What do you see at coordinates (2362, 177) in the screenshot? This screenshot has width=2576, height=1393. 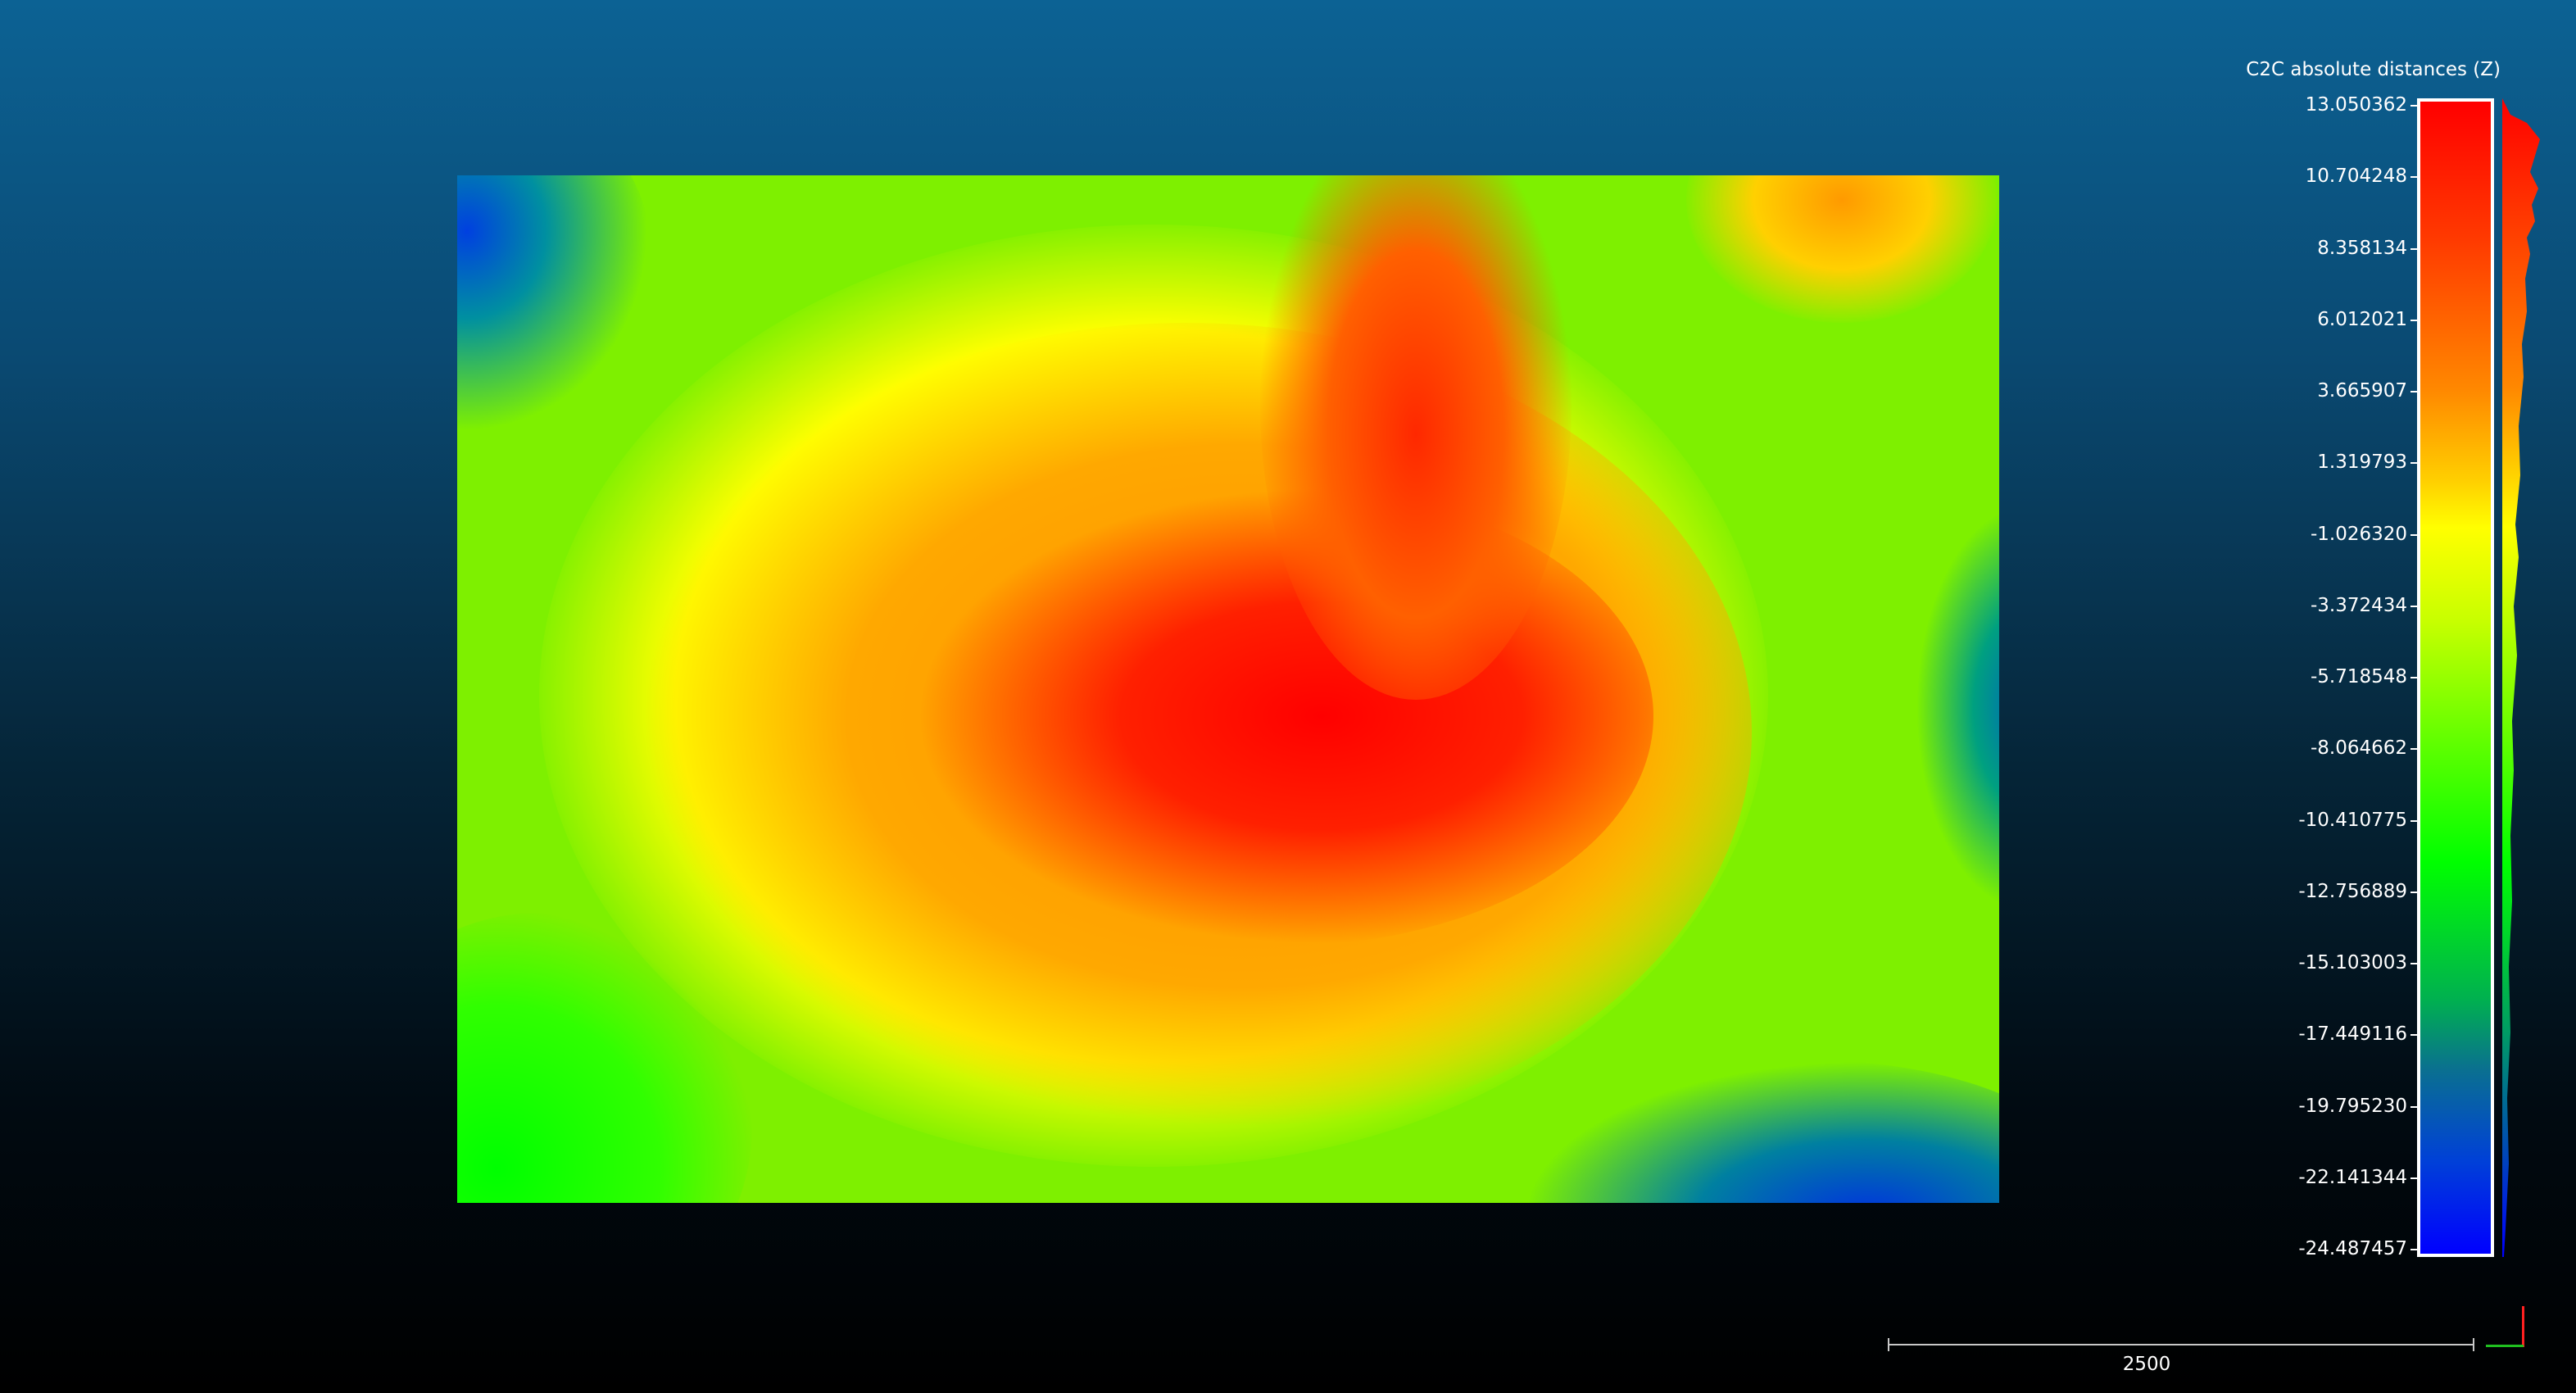 I see `scale-tick-label: 10.704248` at bounding box center [2362, 177].